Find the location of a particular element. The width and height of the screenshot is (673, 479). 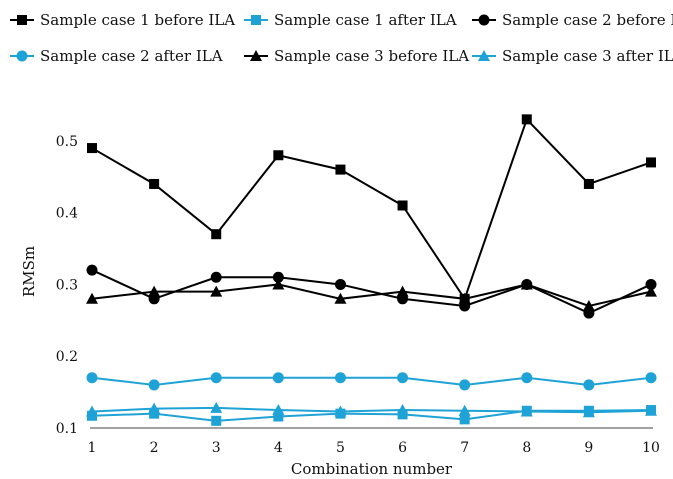

x-tick-label: 9 is located at coordinates (588, 448).